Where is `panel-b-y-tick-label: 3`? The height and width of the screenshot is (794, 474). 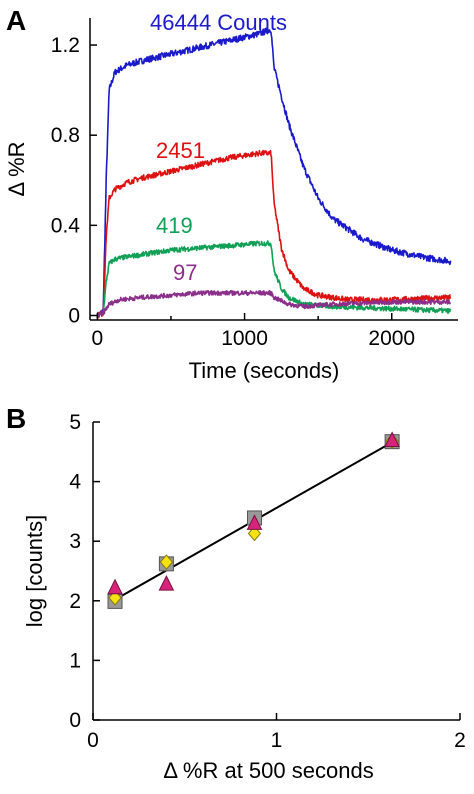
panel-b-y-tick-label: 3 is located at coordinates (75, 541).